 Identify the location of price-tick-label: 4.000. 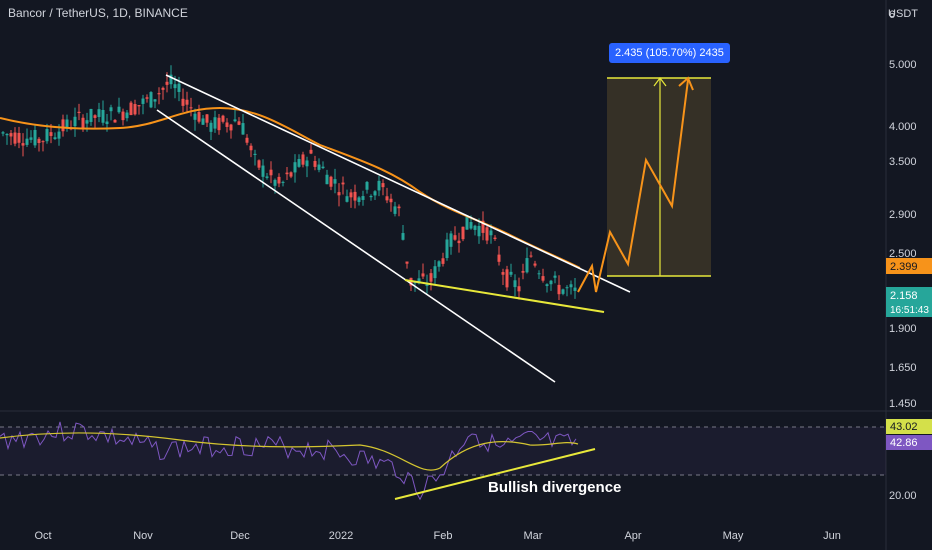
(903, 127).